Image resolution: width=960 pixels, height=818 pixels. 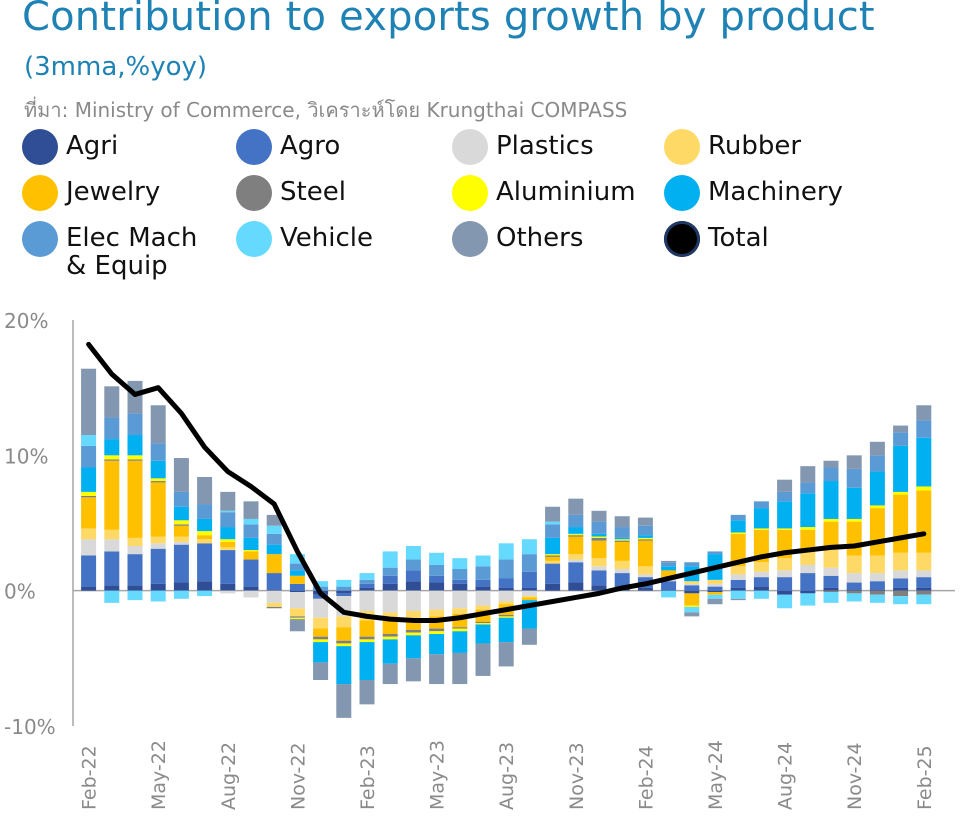 What do you see at coordinates (298, 776) in the screenshot?
I see `x-tick-label: Nov-22` at bounding box center [298, 776].